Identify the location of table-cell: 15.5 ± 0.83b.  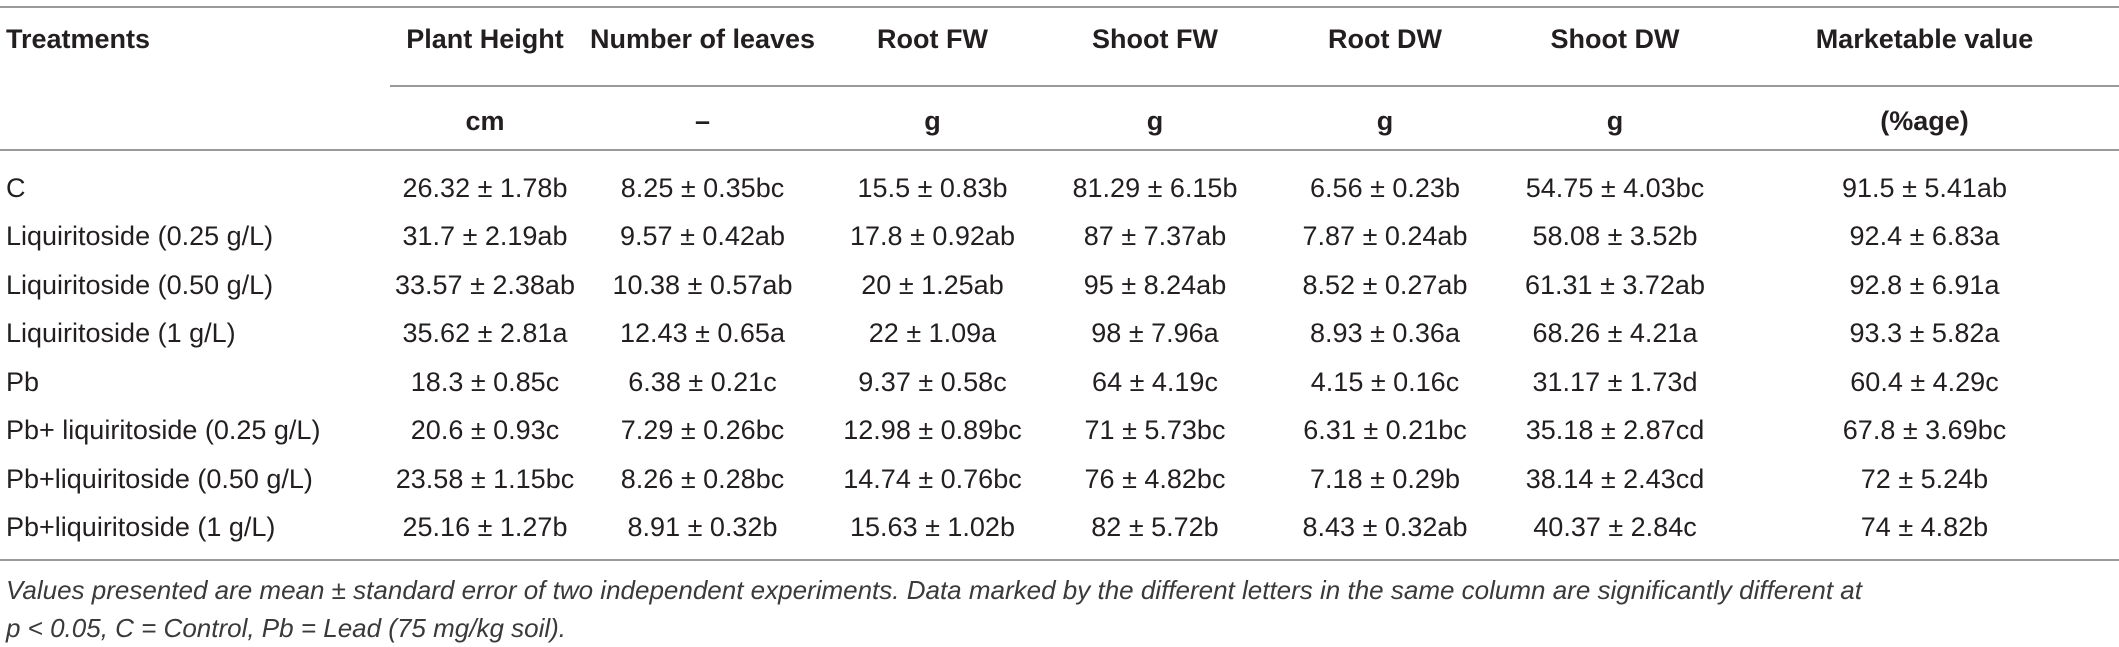
(932, 187).